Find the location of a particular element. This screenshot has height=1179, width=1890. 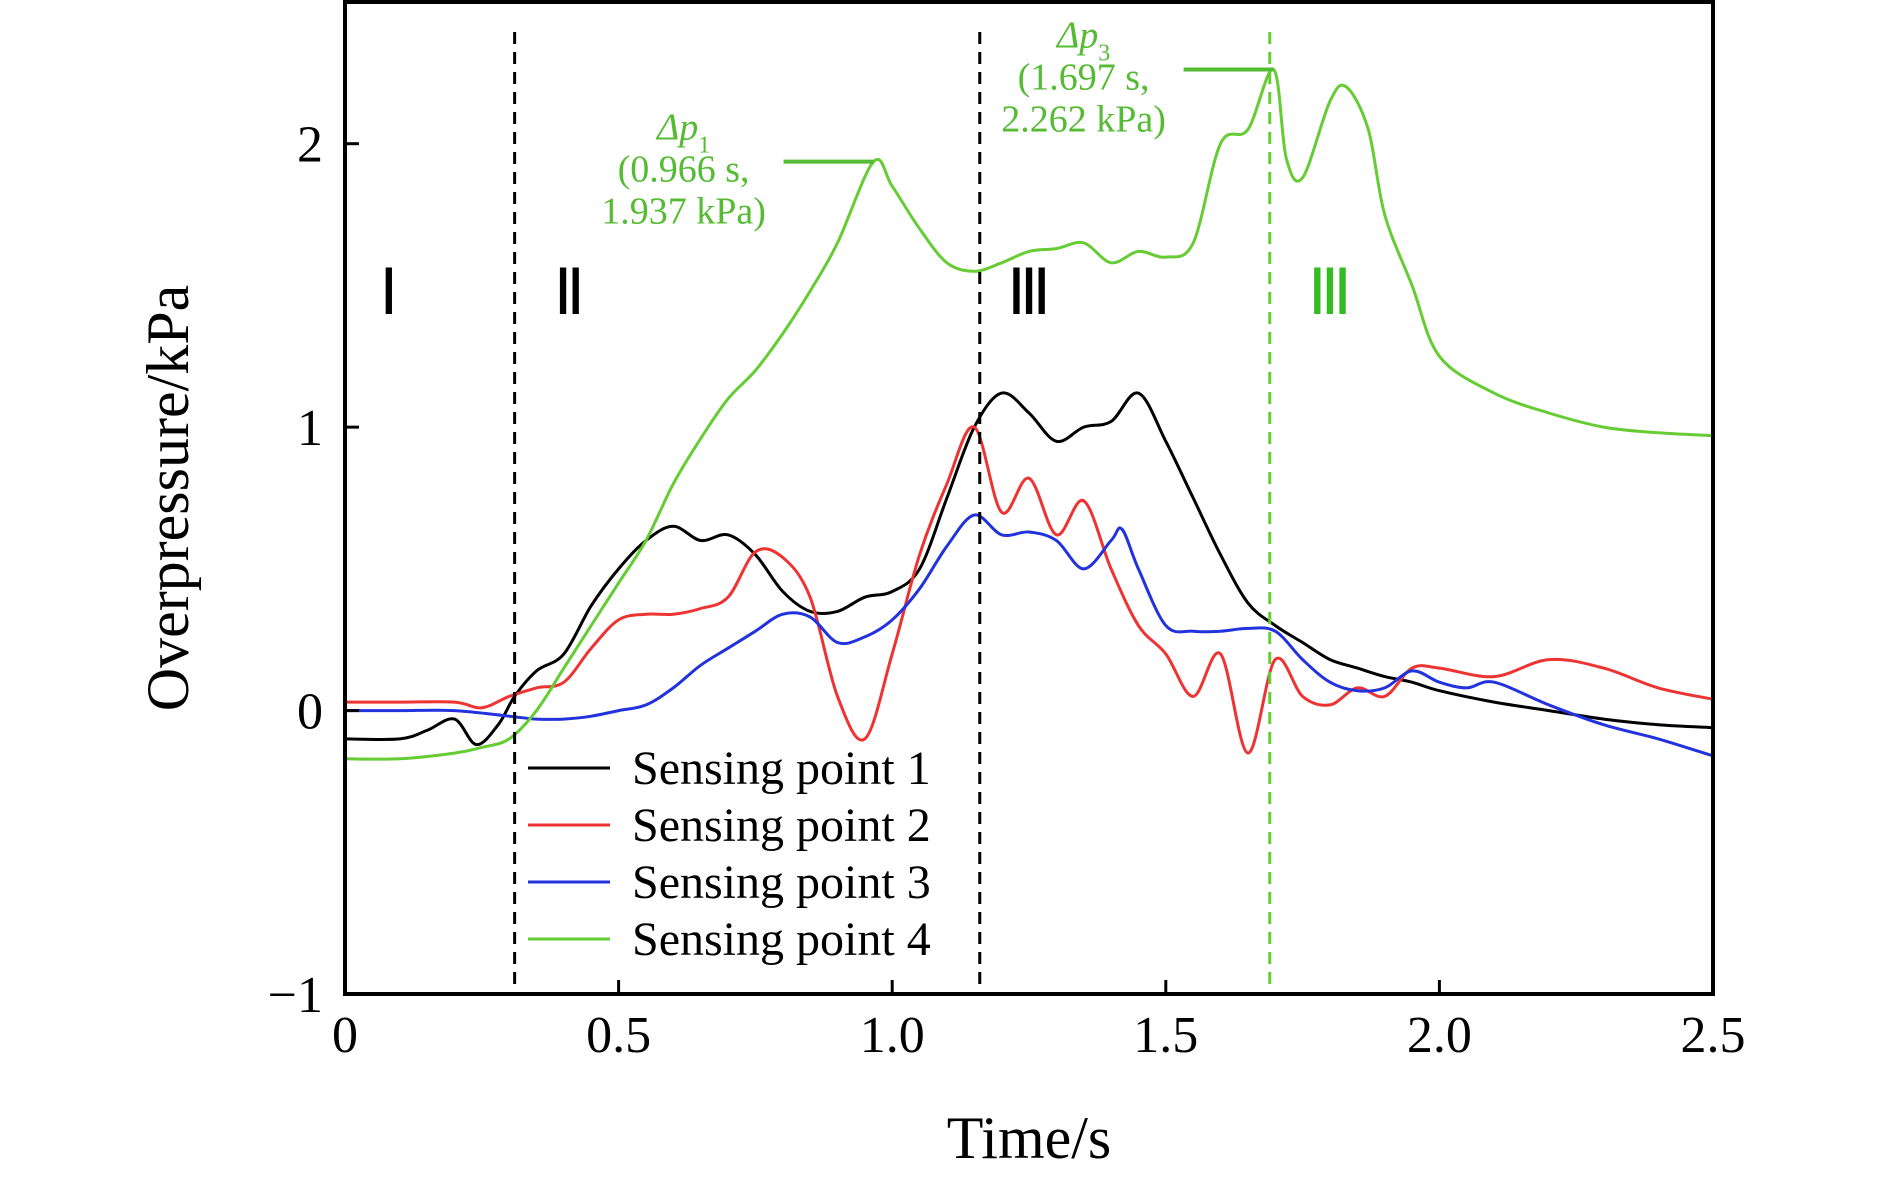

region-label-3: Ⅲ is located at coordinates (1029, 292).